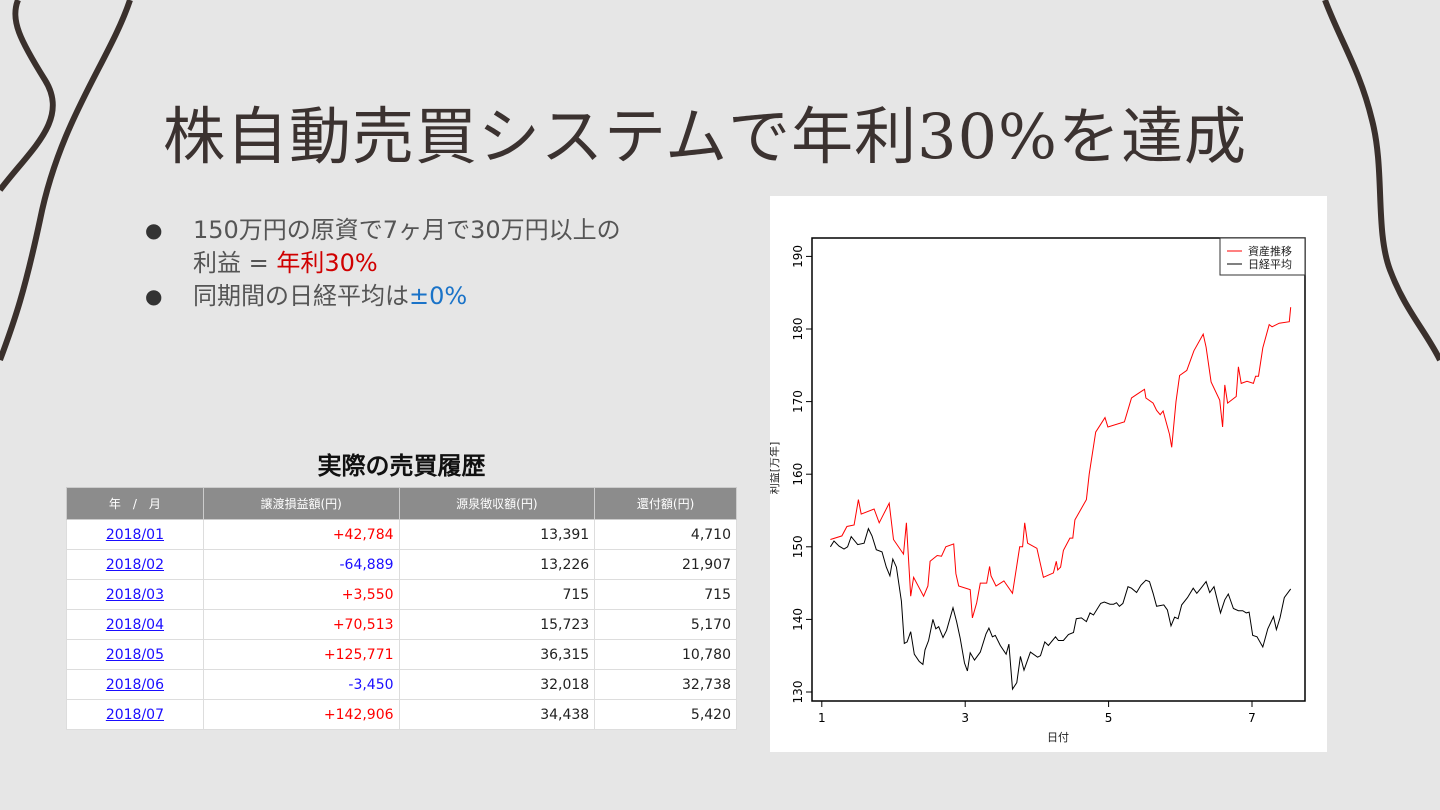 The width and height of the screenshot is (1440, 810). I want to click on legend-box, so click(1262, 256).